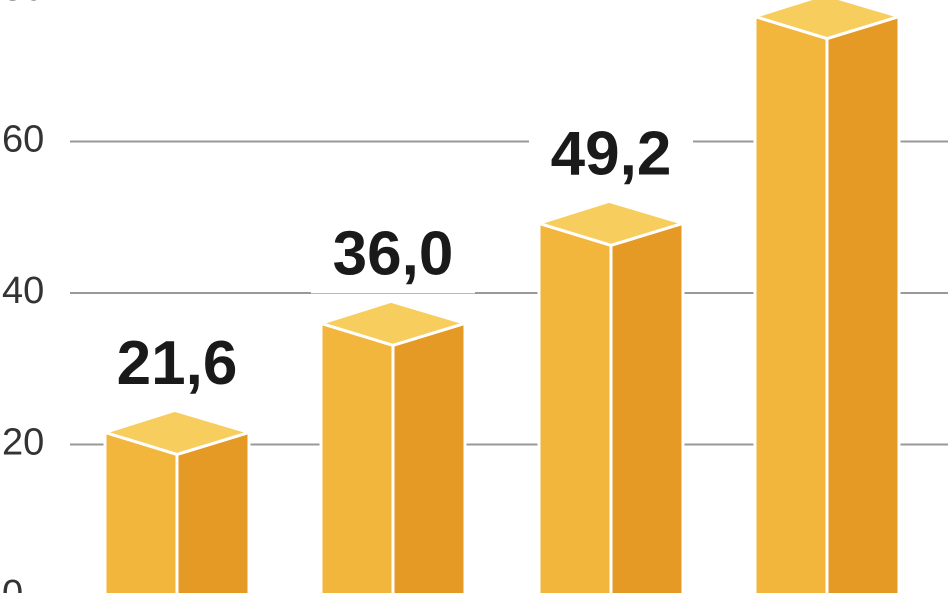 The image size is (948, 593). I want to click on y-tick-label: 60, so click(23, 140).